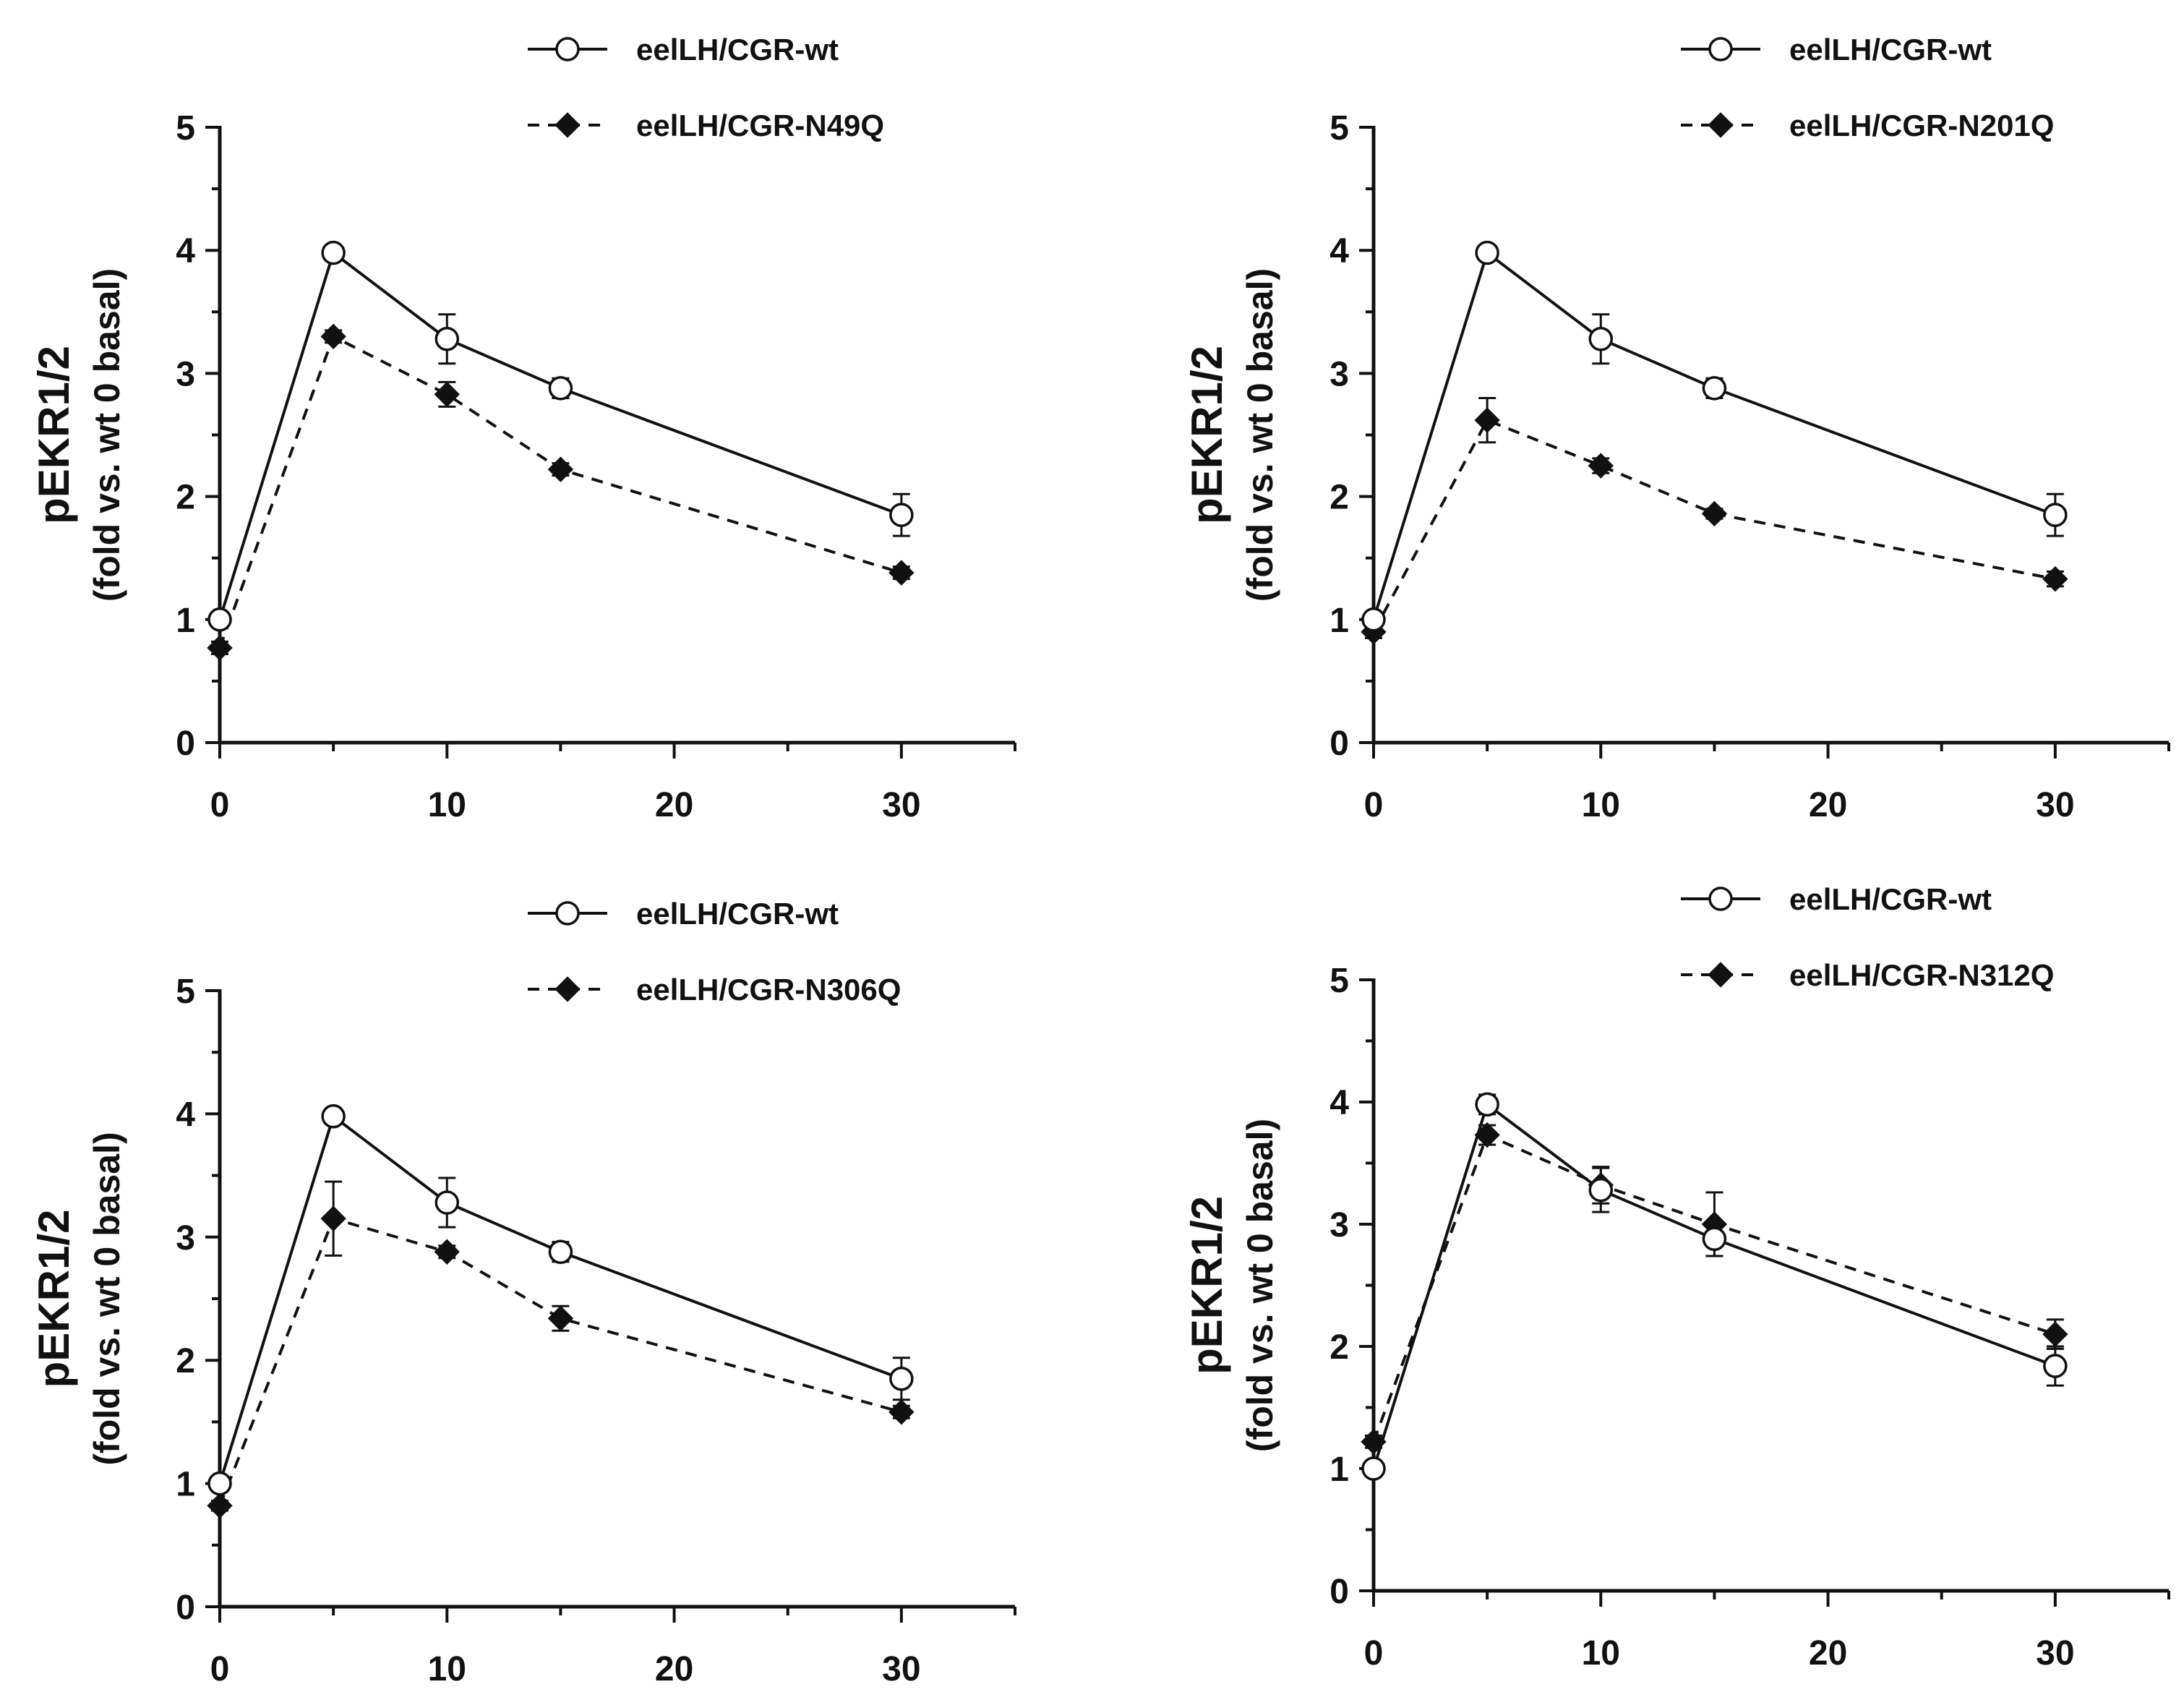  What do you see at coordinates (1922, 125) in the screenshot?
I see `legend-label: eelLH/CGR-N201Q` at bounding box center [1922, 125].